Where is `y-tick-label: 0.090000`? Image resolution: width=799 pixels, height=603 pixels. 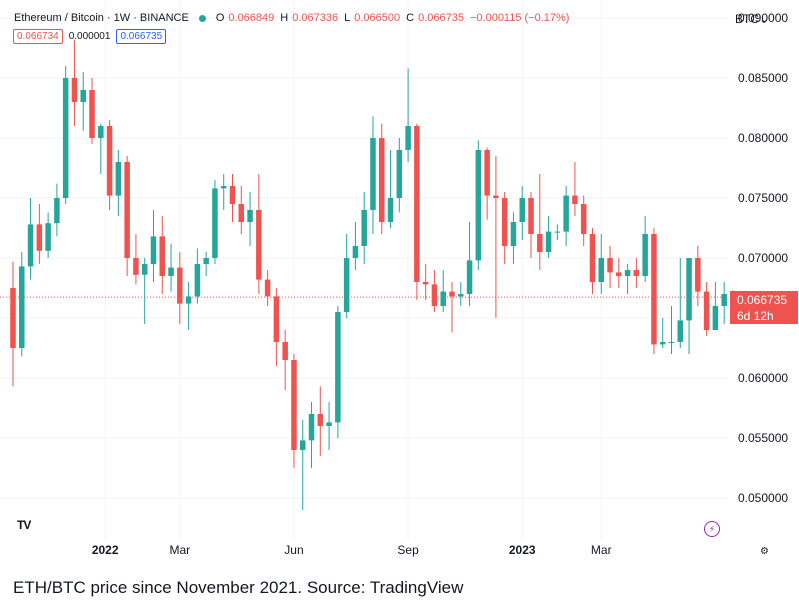 y-tick-label: 0.090000 is located at coordinates (763, 18).